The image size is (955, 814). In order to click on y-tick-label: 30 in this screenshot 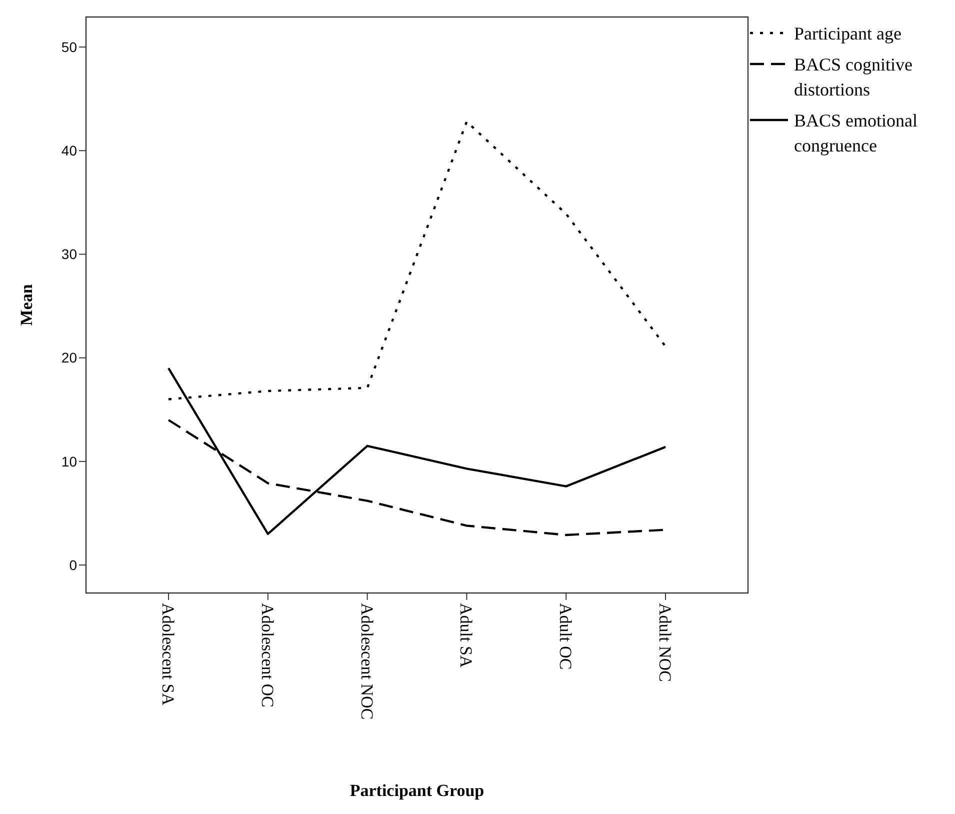, I will do `click(69, 254)`.